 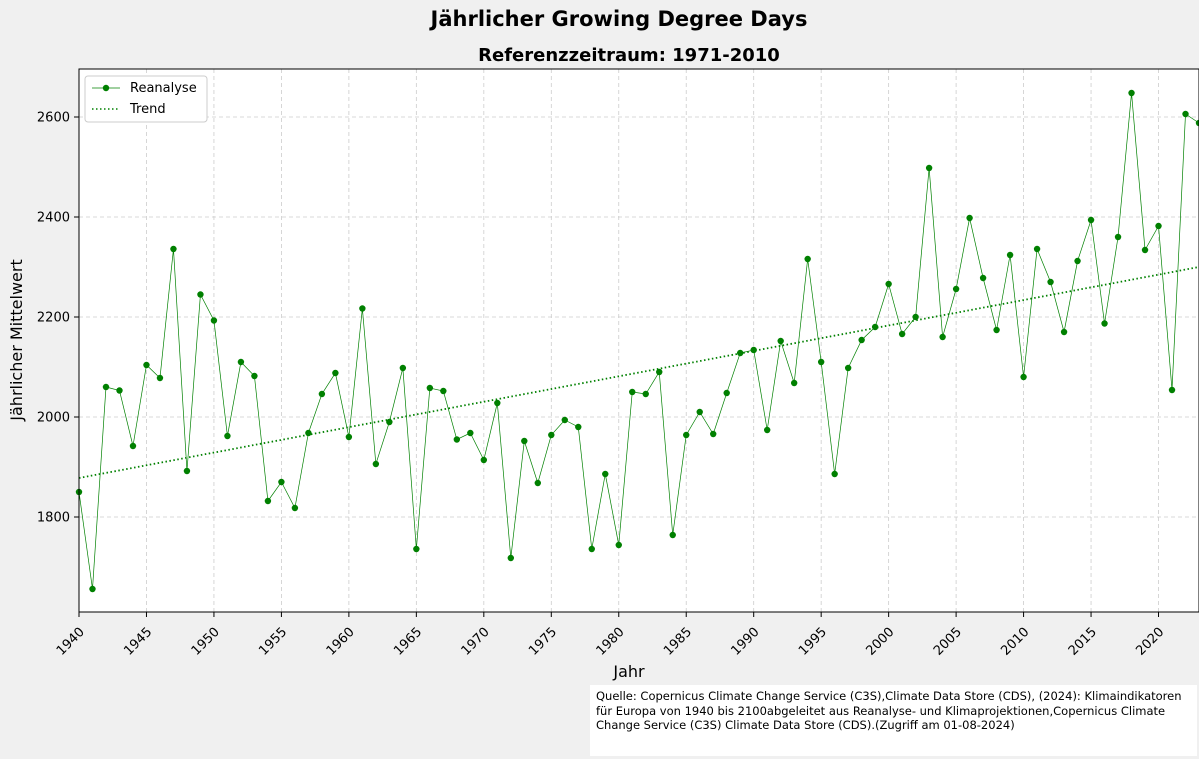 What do you see at coordinates (948, 642) in the screenshot?
I see `x-tick-label: 2005` at bounding box center [948, 642].